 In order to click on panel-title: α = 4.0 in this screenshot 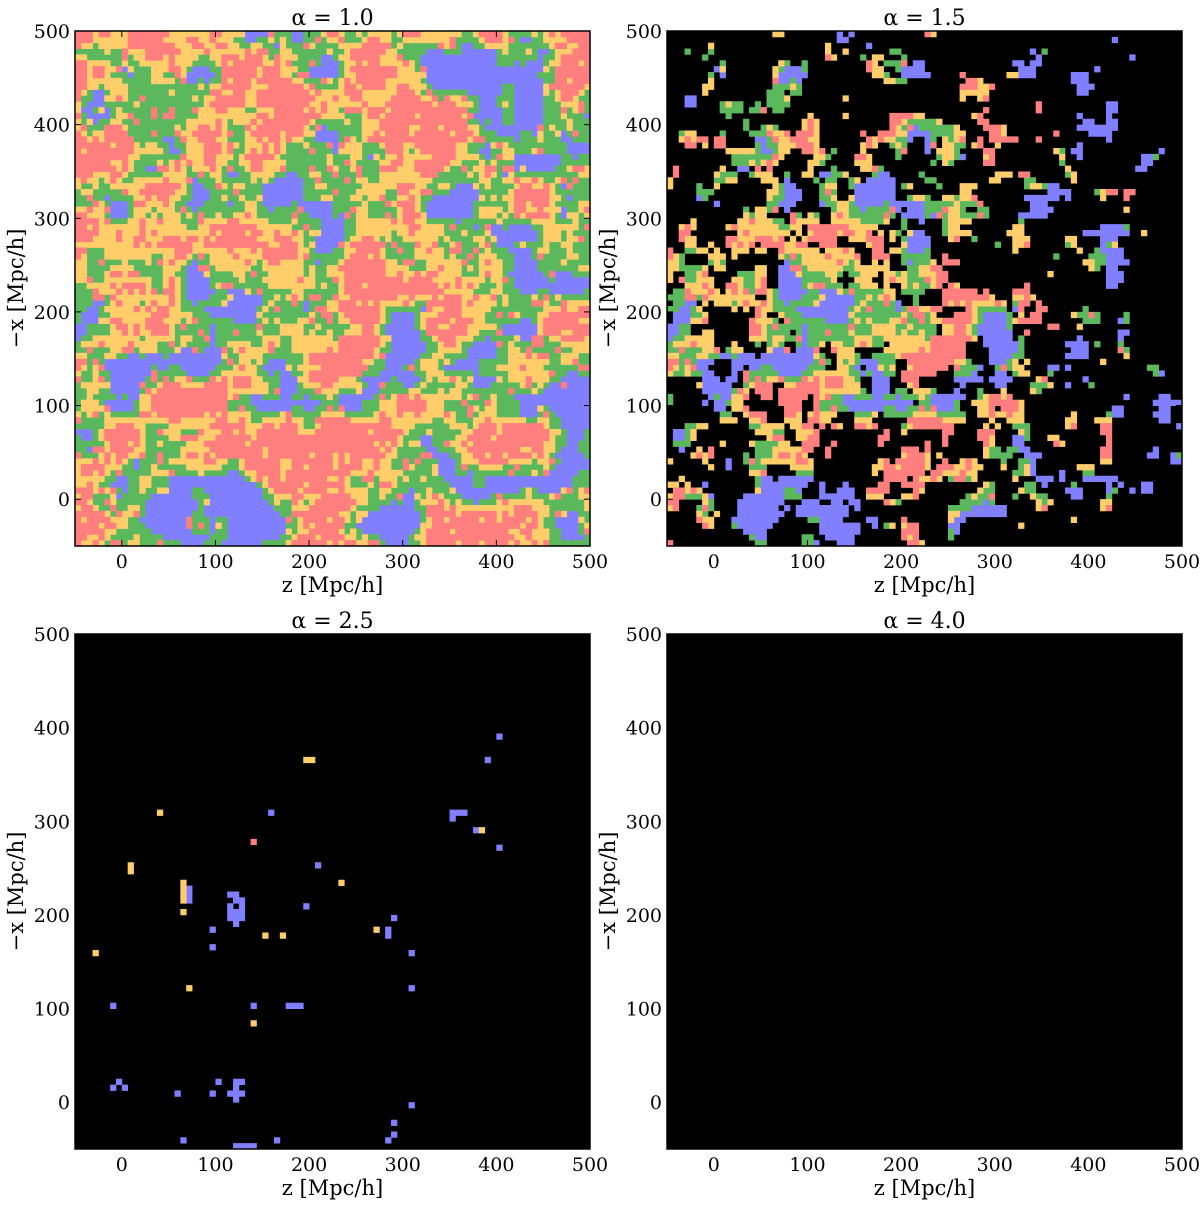, I will do `click(924, 621)`.